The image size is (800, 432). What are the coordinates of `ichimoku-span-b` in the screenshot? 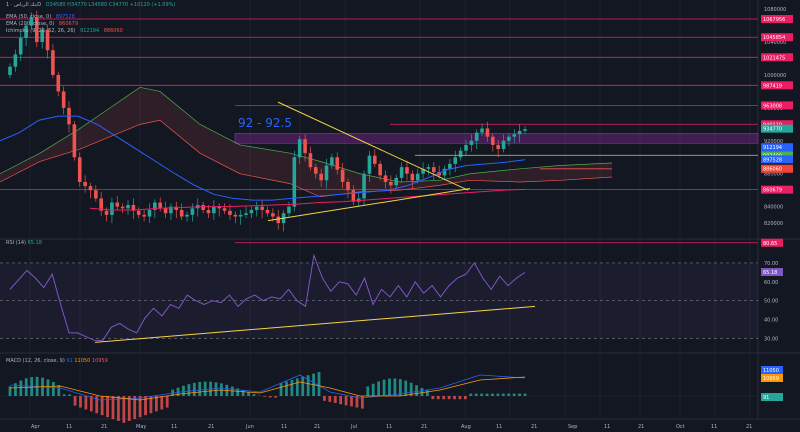 It's located at (306, 158).